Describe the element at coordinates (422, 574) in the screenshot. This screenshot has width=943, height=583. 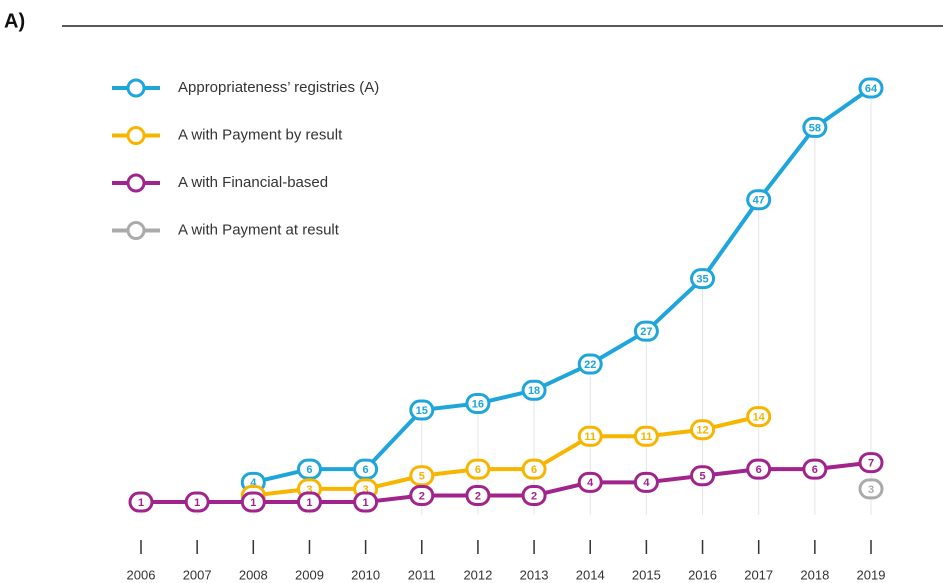
I see `x-tick-label: 2011` at that location.